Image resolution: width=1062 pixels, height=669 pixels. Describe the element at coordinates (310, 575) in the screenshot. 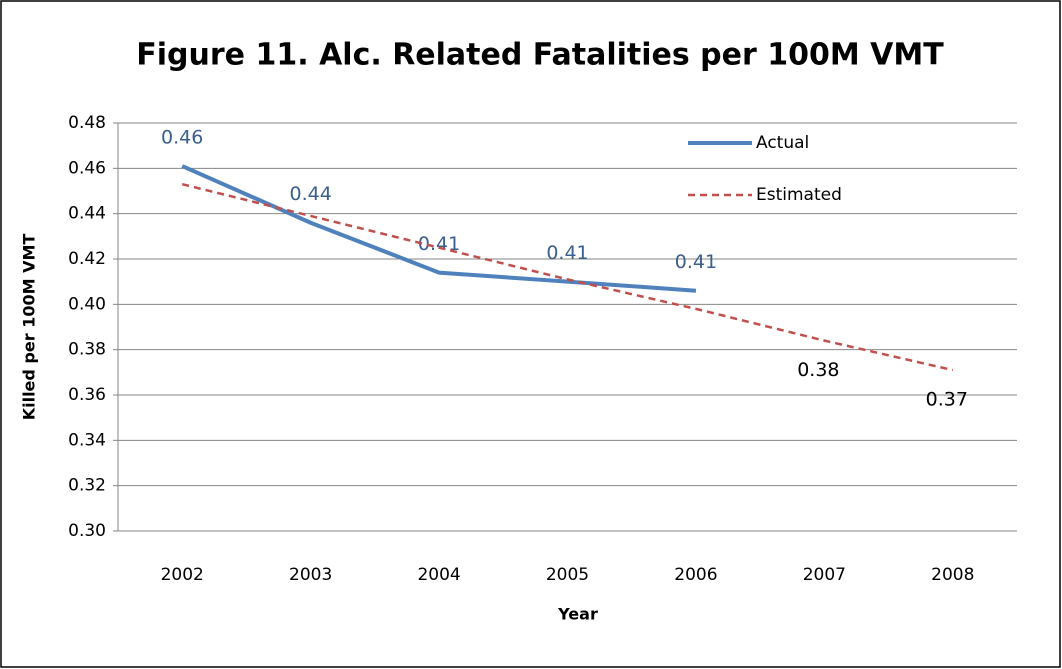

I see `x-tick-label: 2003` at that location.